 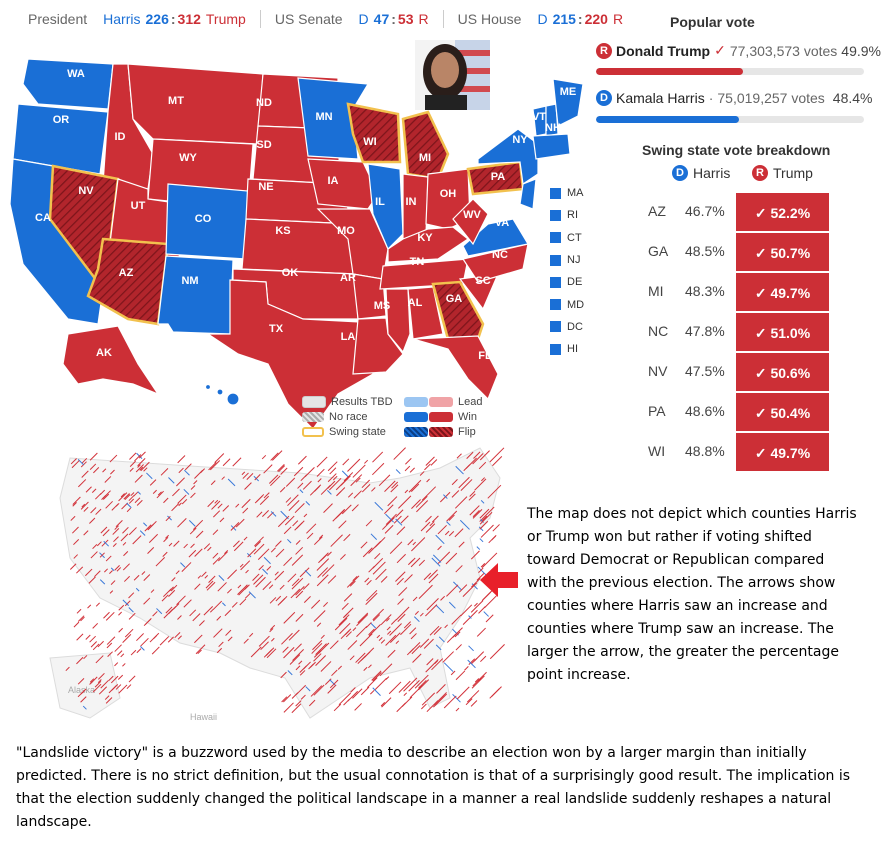 What do you see at coordinates (735, 372) in the screenshot?
I see `swing-row-nv: NV 47.5% ✓ 50.6%` at bounding box center [735, 372].